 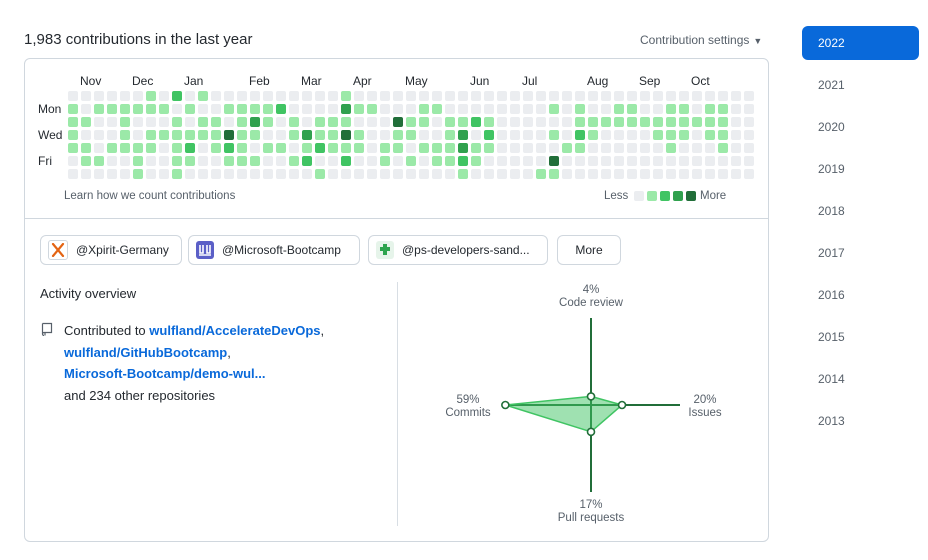 I want to click on year-link: 2017, so click(x=831, y=253).